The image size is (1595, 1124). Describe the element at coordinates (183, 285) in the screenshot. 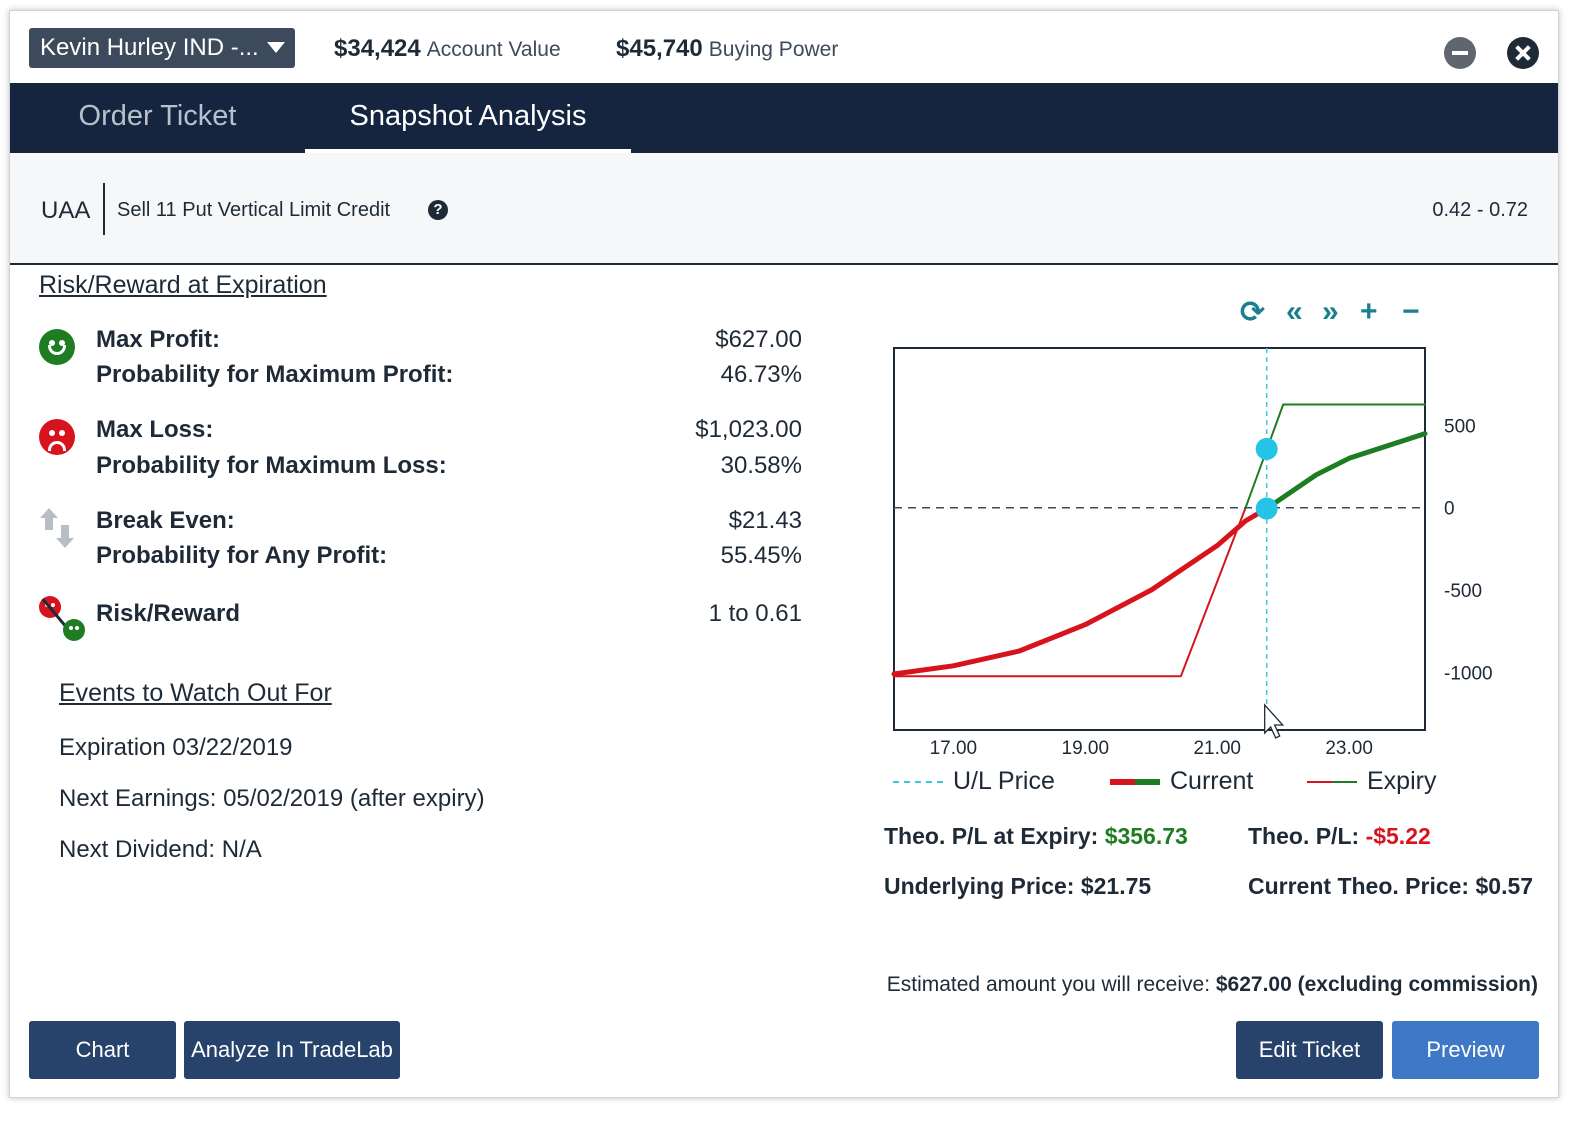

I see `risk-reward-title: Risk/Reward at Expiration` at that location.